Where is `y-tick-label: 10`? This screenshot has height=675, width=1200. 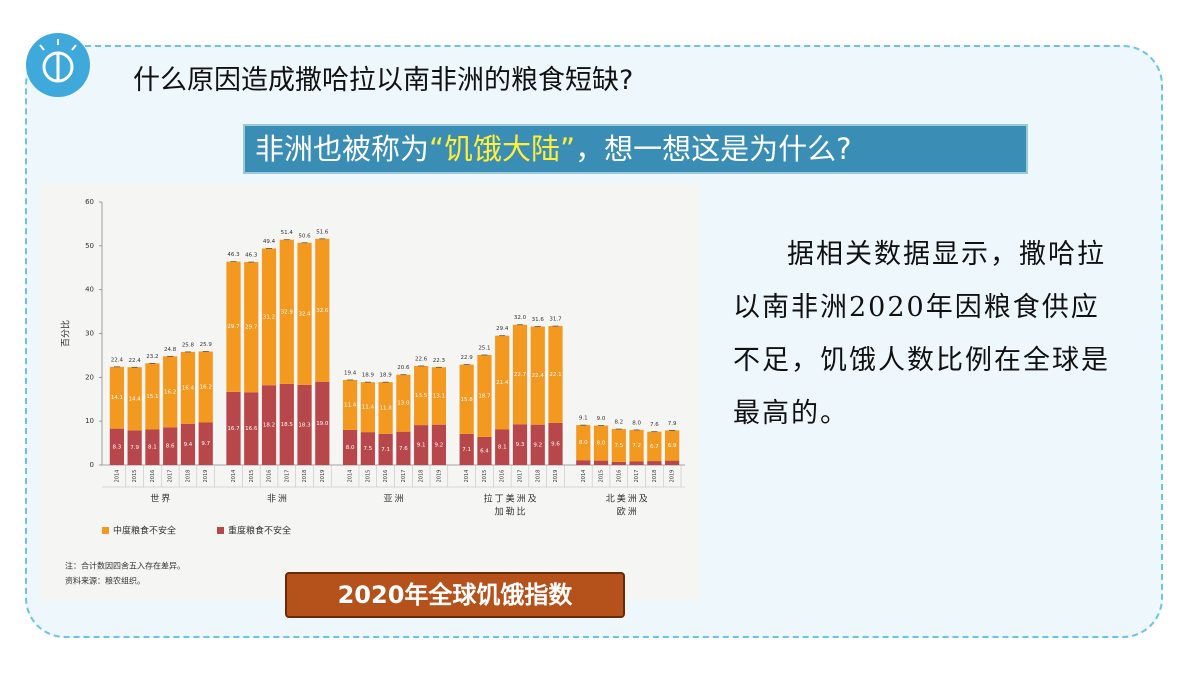 y-tick-label: 10 is located at coordinates (89, 421).